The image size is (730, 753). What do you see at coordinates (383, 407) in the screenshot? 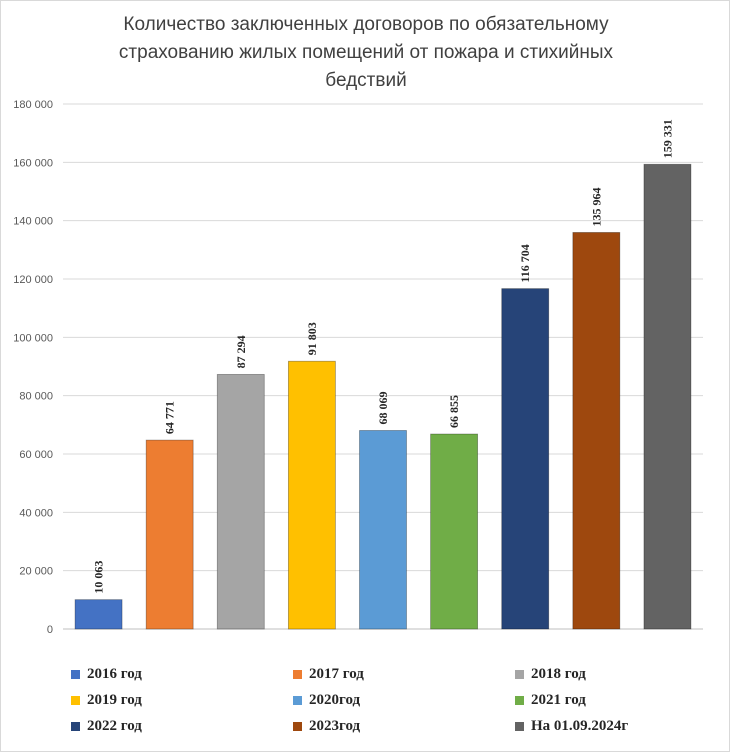
I see `data-label: 68 069` at bounding box center [383, 407].